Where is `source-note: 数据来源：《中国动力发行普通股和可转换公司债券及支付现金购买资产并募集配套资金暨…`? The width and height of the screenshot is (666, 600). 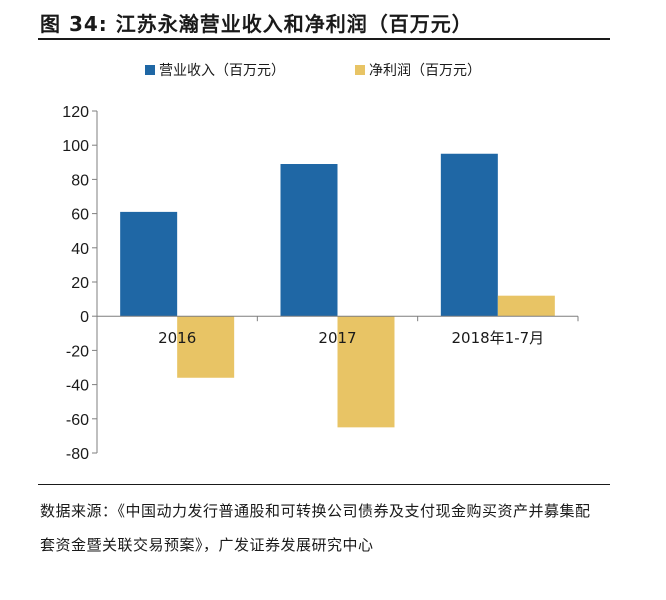
source-note: 数据来源：《中国动力发行普通股和可转换公司债券及支付现金购买资产并募集配套资金暨… is located at coordinates (315, 528).